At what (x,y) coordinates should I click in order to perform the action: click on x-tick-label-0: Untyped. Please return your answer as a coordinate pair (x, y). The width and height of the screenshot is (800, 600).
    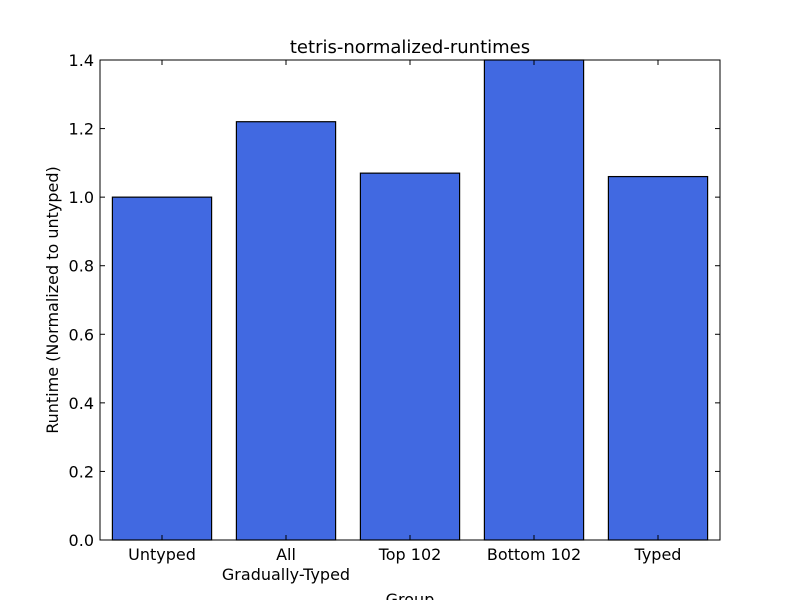
    Looking at the image, I should click on (162, 554).